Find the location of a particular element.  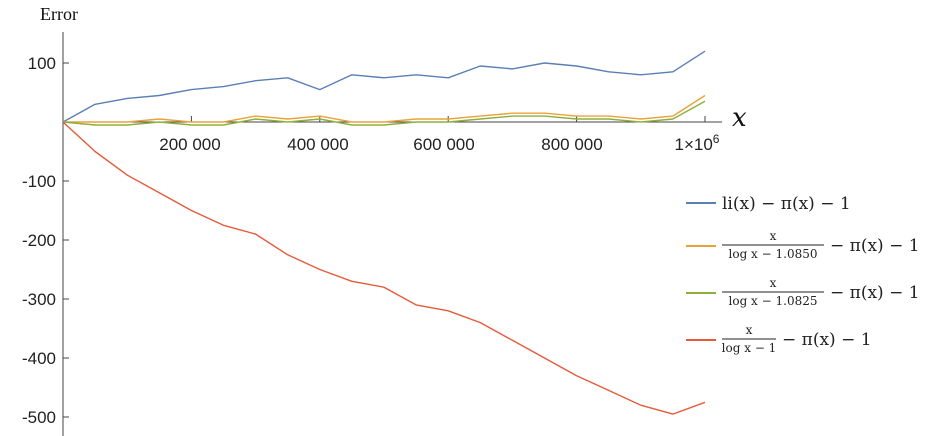

legend-item-10825: x log x − 1.0825 − π(x) − 1 is located at coordinates (803, 292).